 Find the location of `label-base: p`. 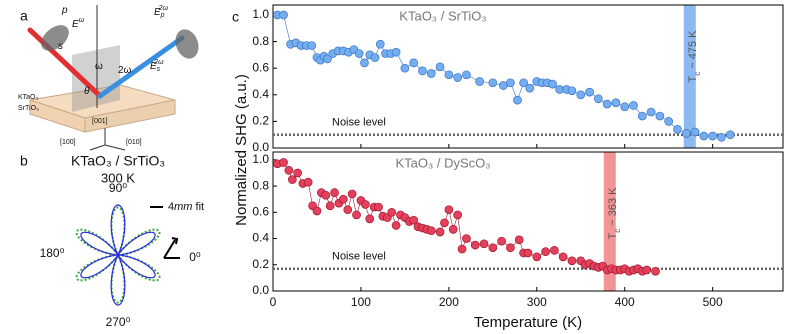

label-base: p is located at coordinates (64, 10).